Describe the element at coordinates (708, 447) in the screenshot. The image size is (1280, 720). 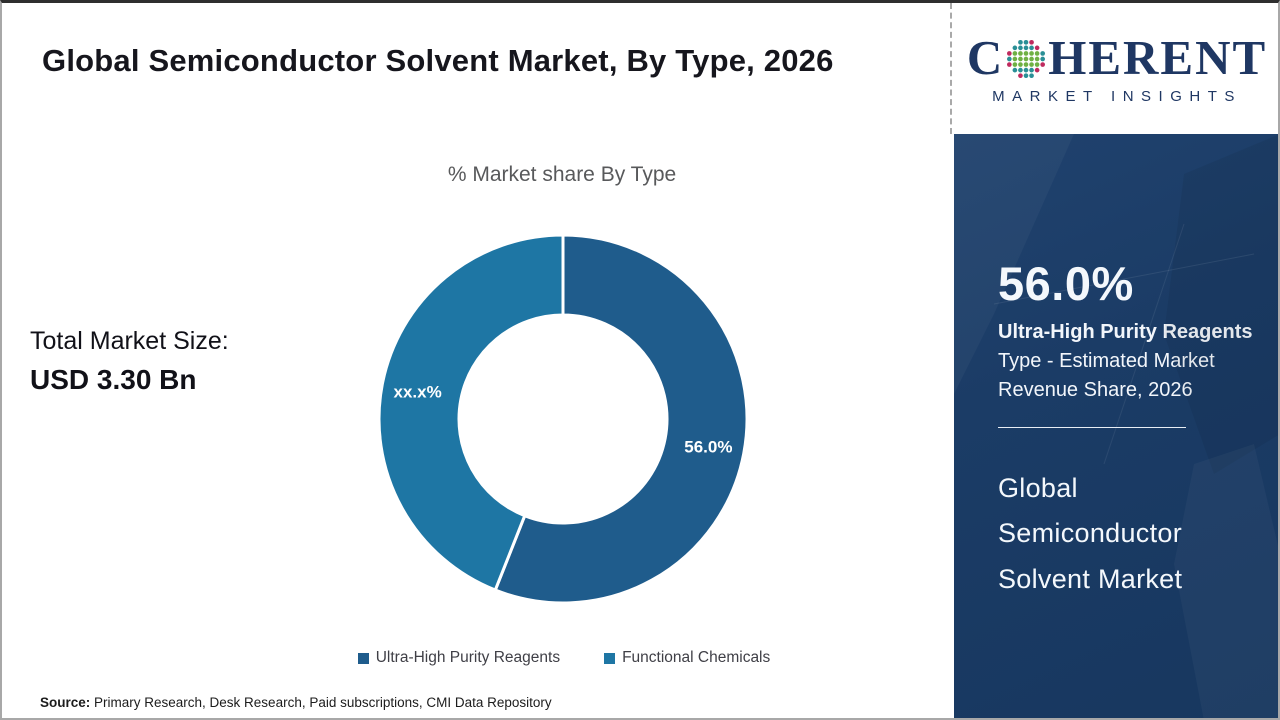
I see `donut-slice-label-0: 56.0%` at that location.